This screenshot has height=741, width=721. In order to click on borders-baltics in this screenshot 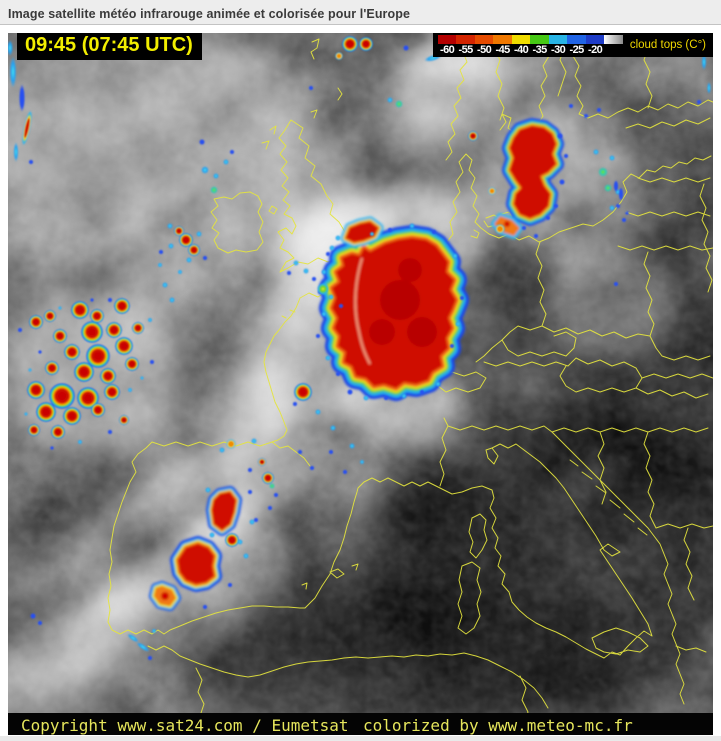, I will do `click(665, 239)`.